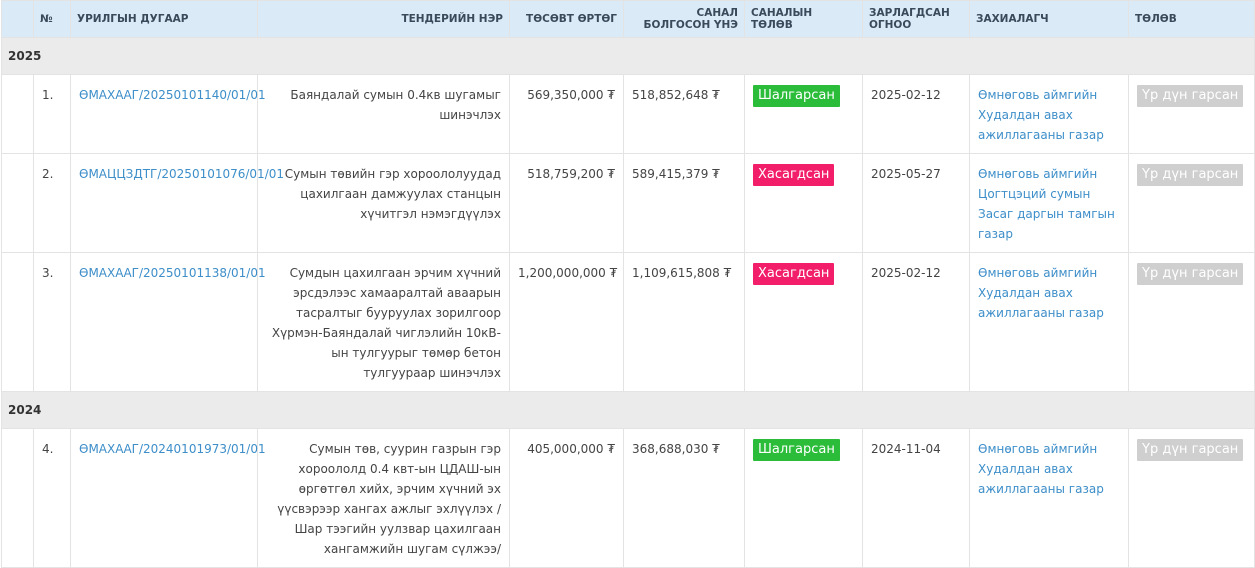 The height and width of the screenshot is (568, 1255). I want to click on year-group-row: 2024, so click(628, 410).